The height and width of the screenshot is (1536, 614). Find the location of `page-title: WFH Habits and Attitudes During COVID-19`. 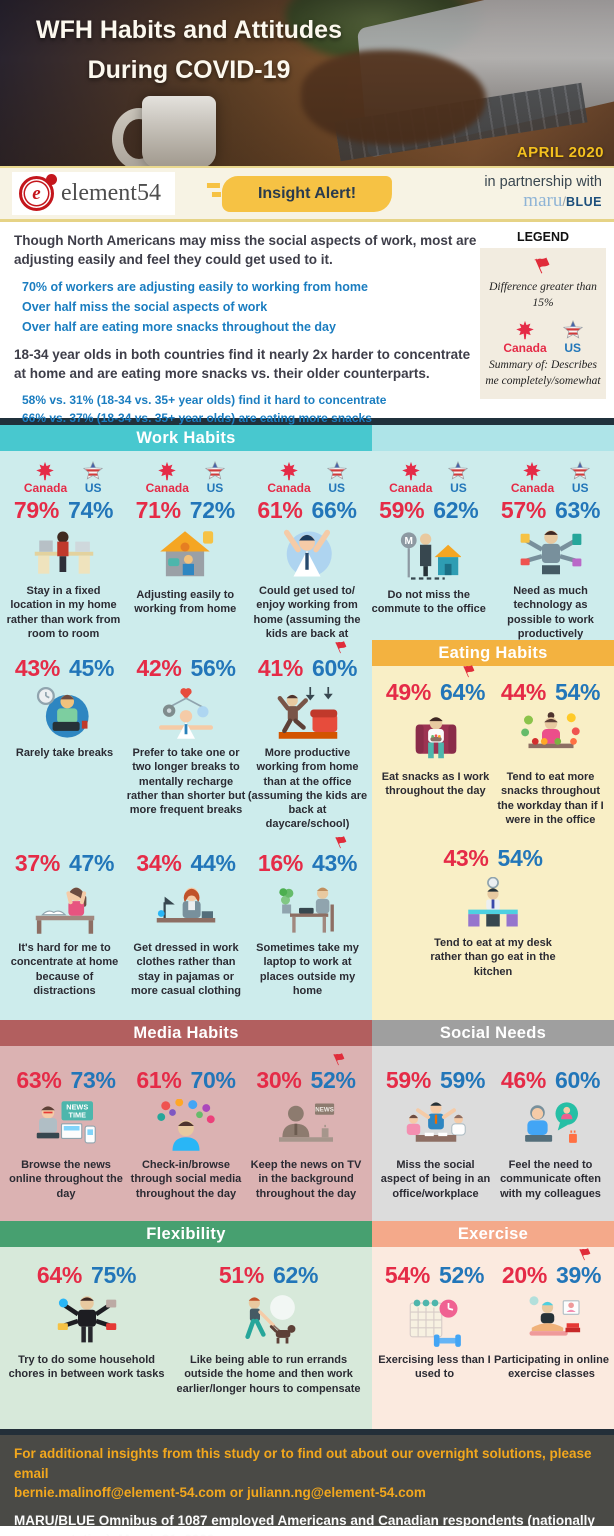

page-title: WFH Habits and Attitudes During COVID-19 is located at coordinates (189, 50).